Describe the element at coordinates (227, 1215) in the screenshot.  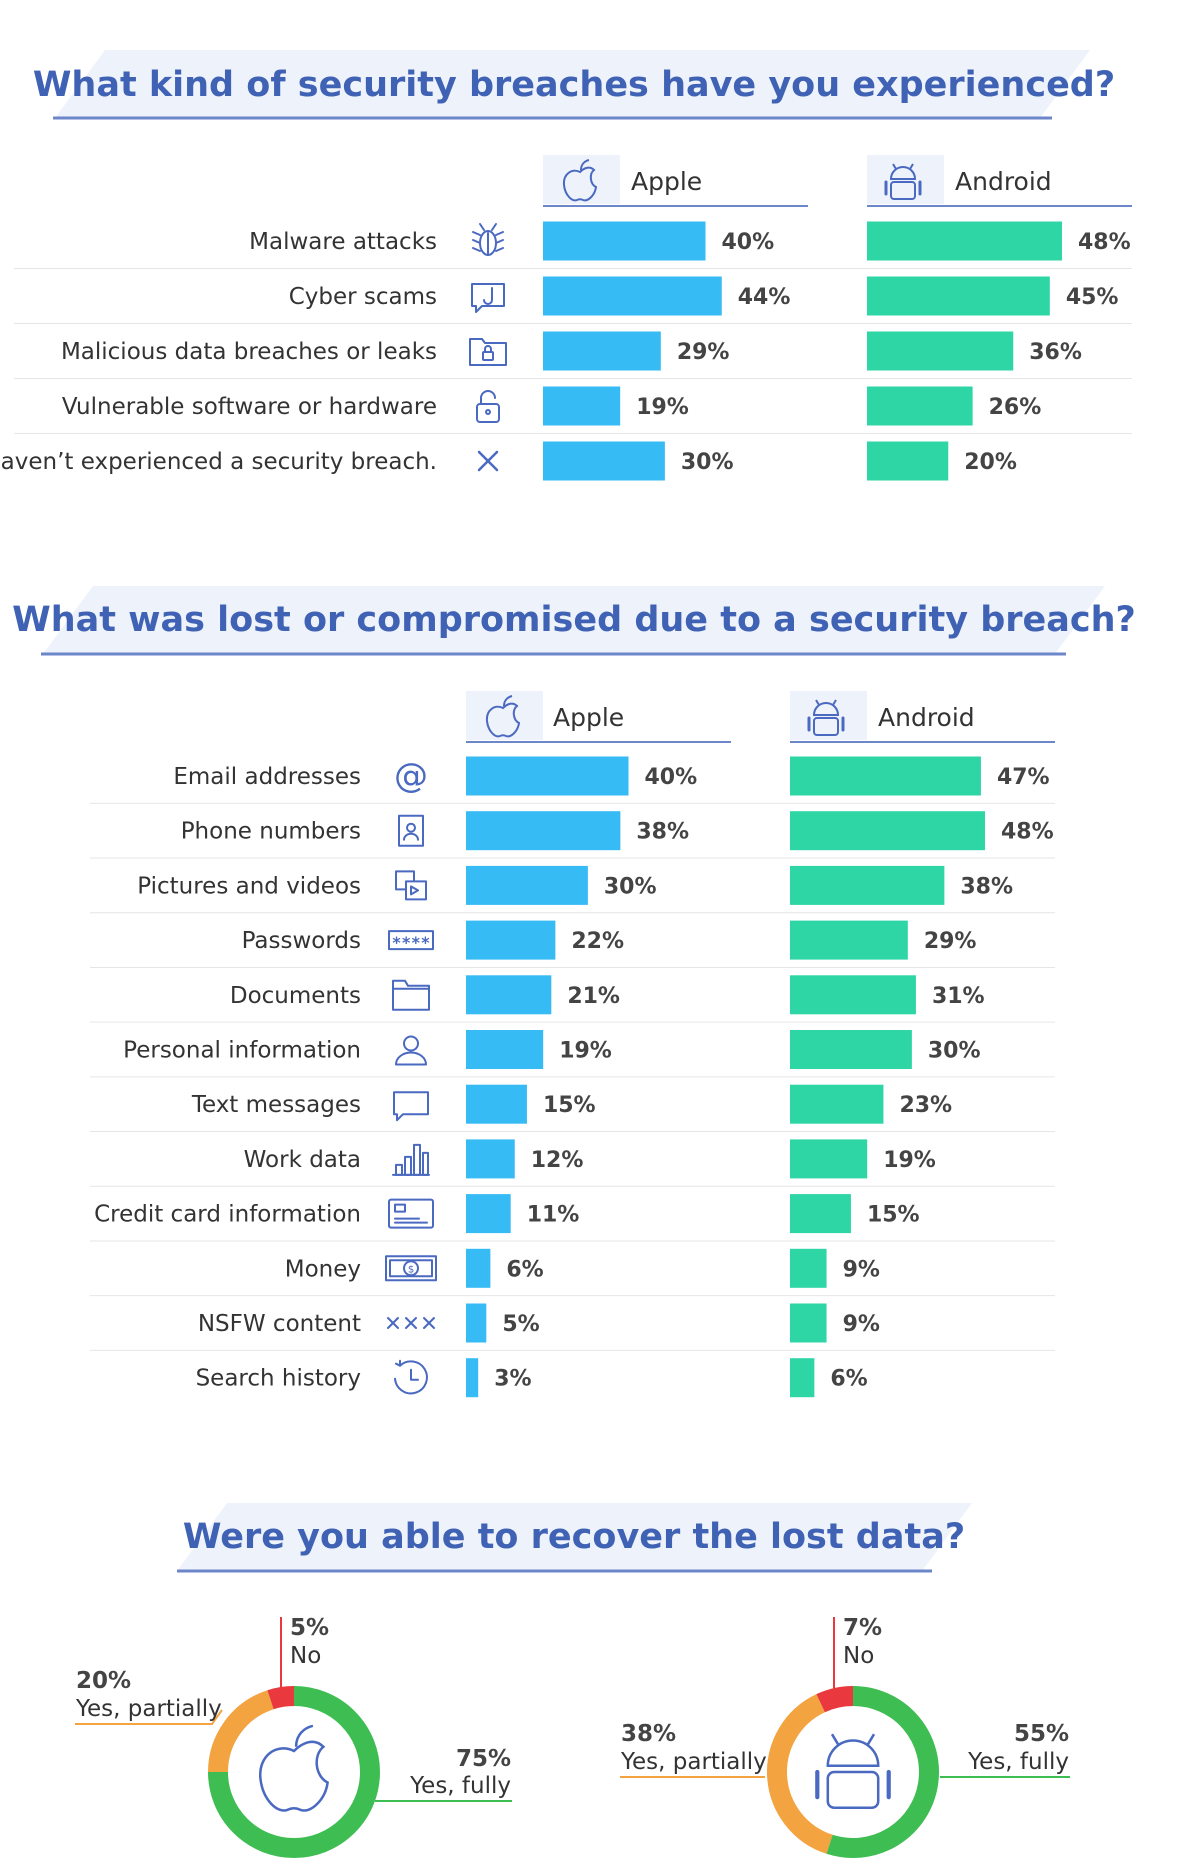
I see `row-label: Credit card information` at that location.